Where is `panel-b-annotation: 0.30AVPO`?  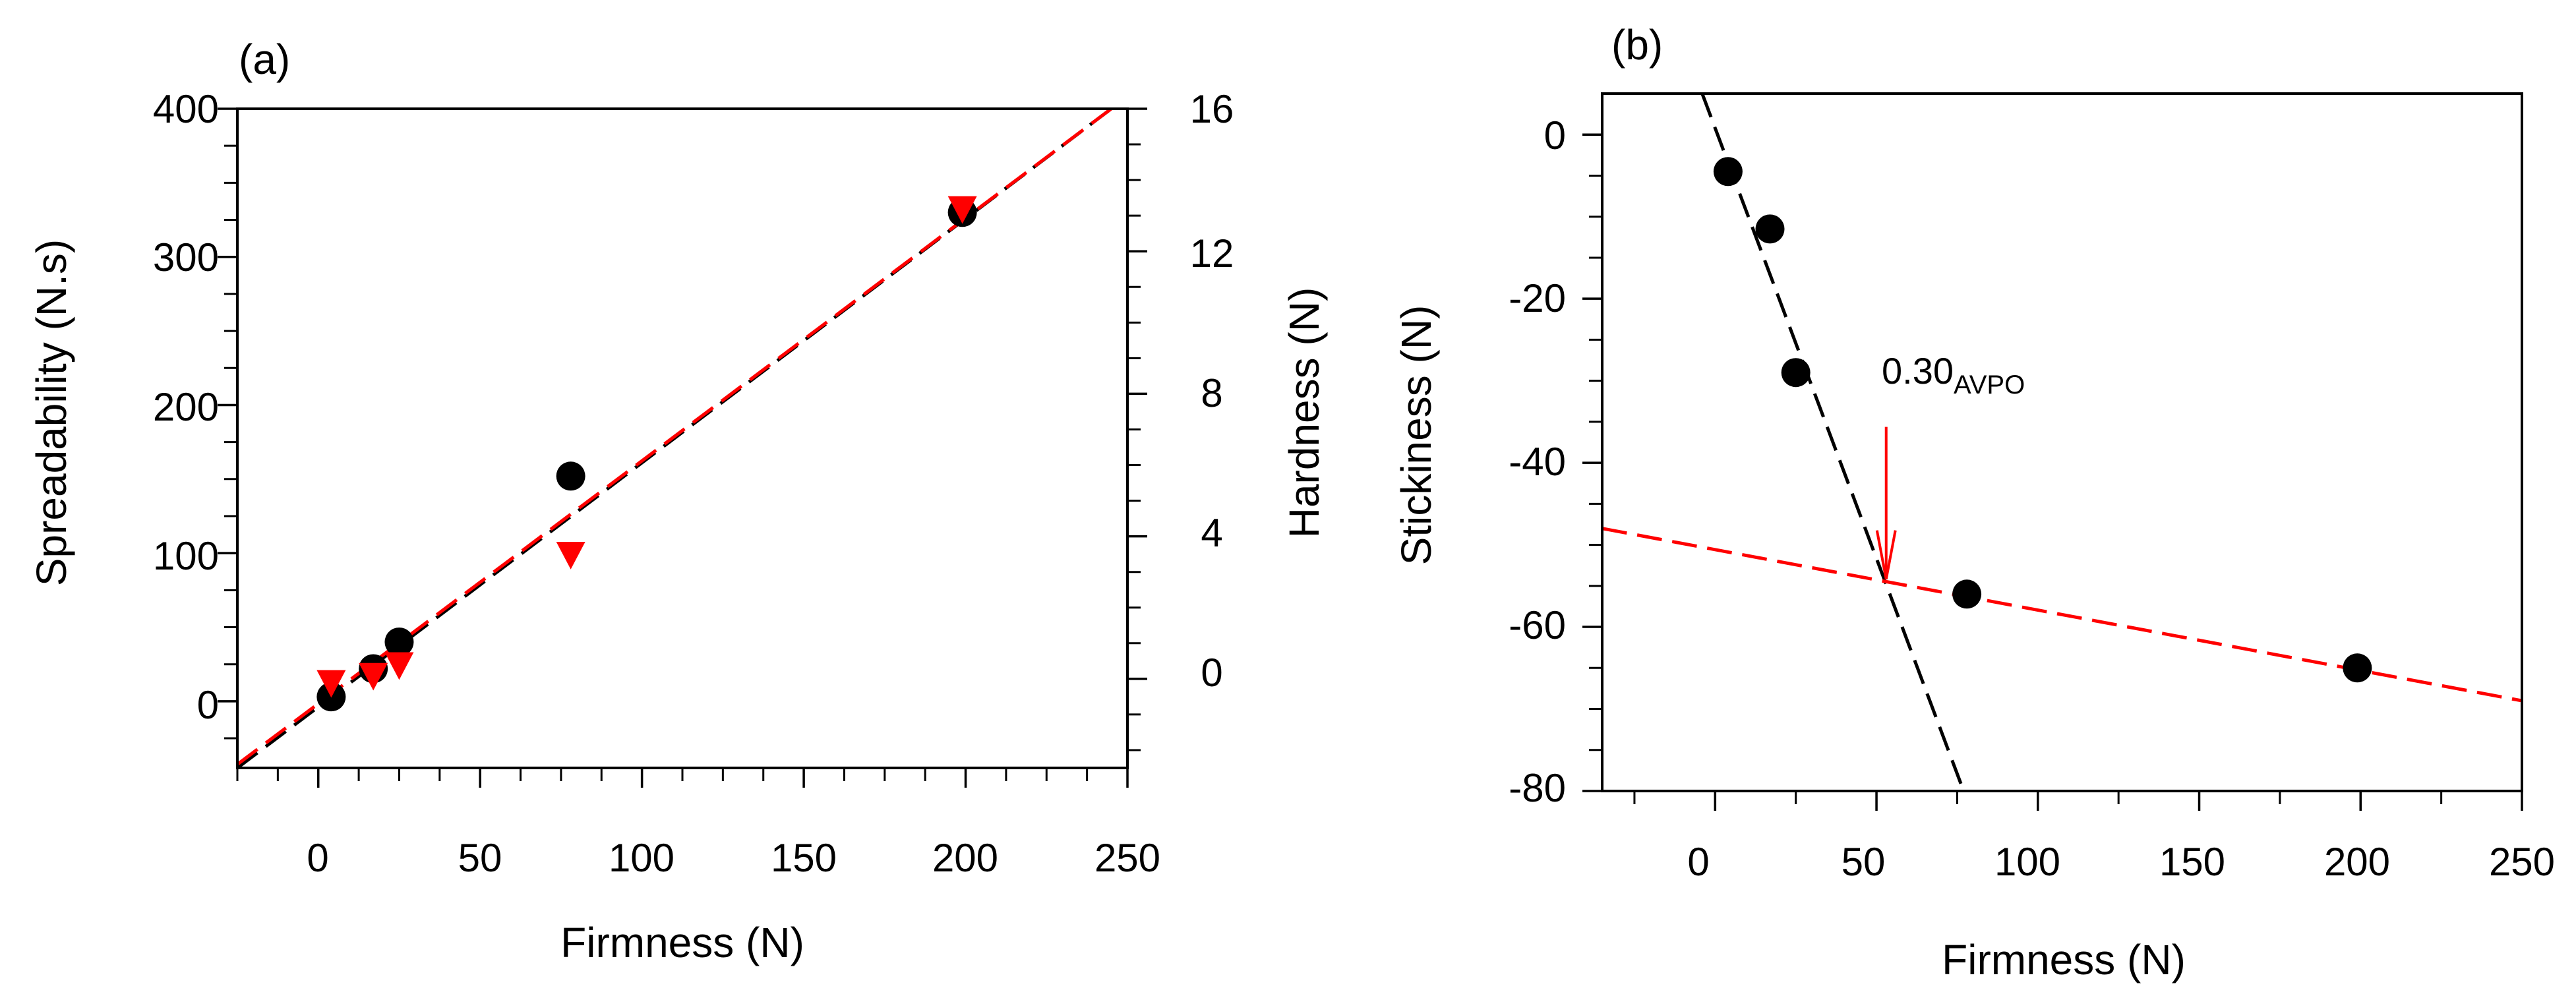 panel-b-annotation: 0.30AVPO is located at coordinates (1953, 374).